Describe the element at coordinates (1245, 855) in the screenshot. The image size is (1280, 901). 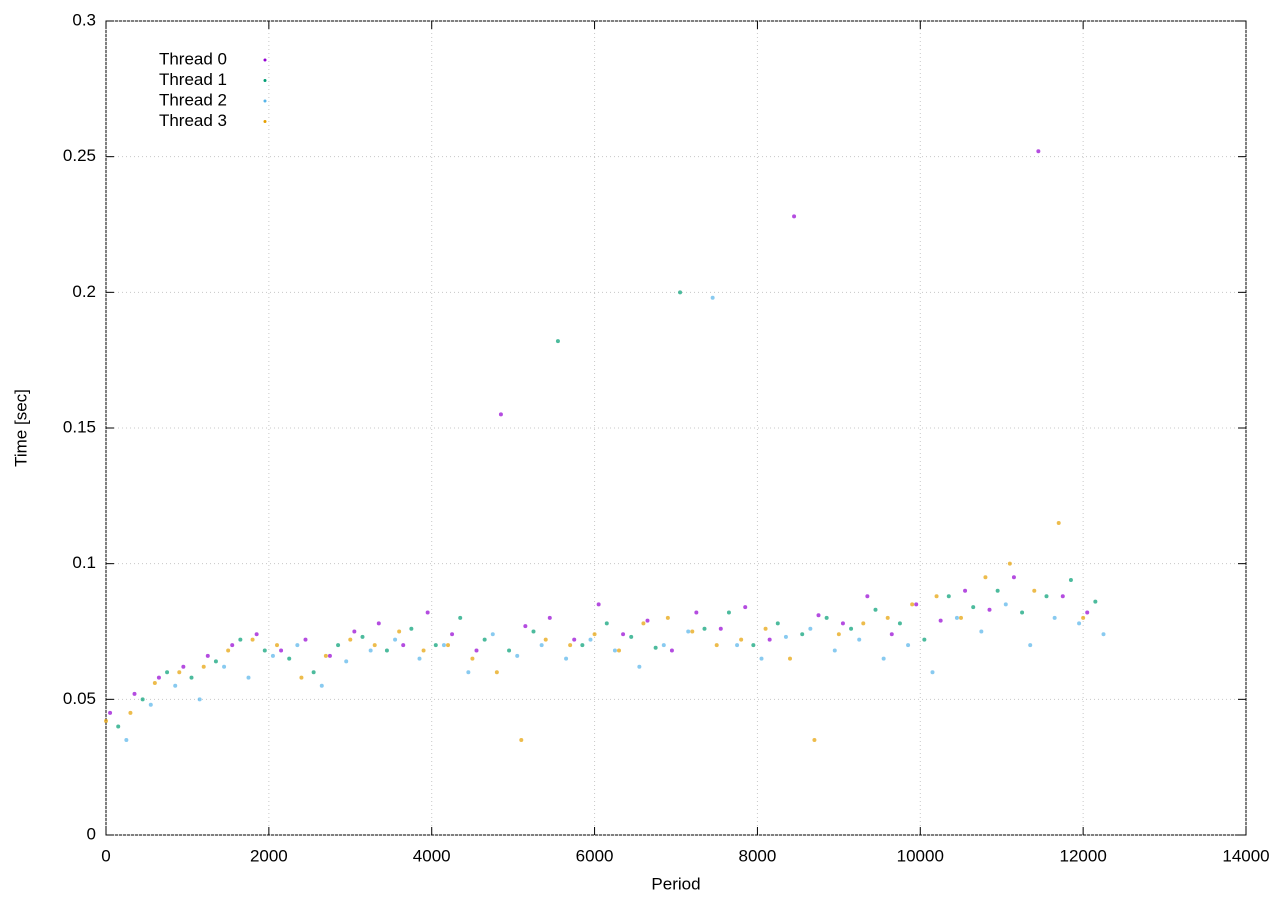
I see `x-tick-label: 14000` at that location.